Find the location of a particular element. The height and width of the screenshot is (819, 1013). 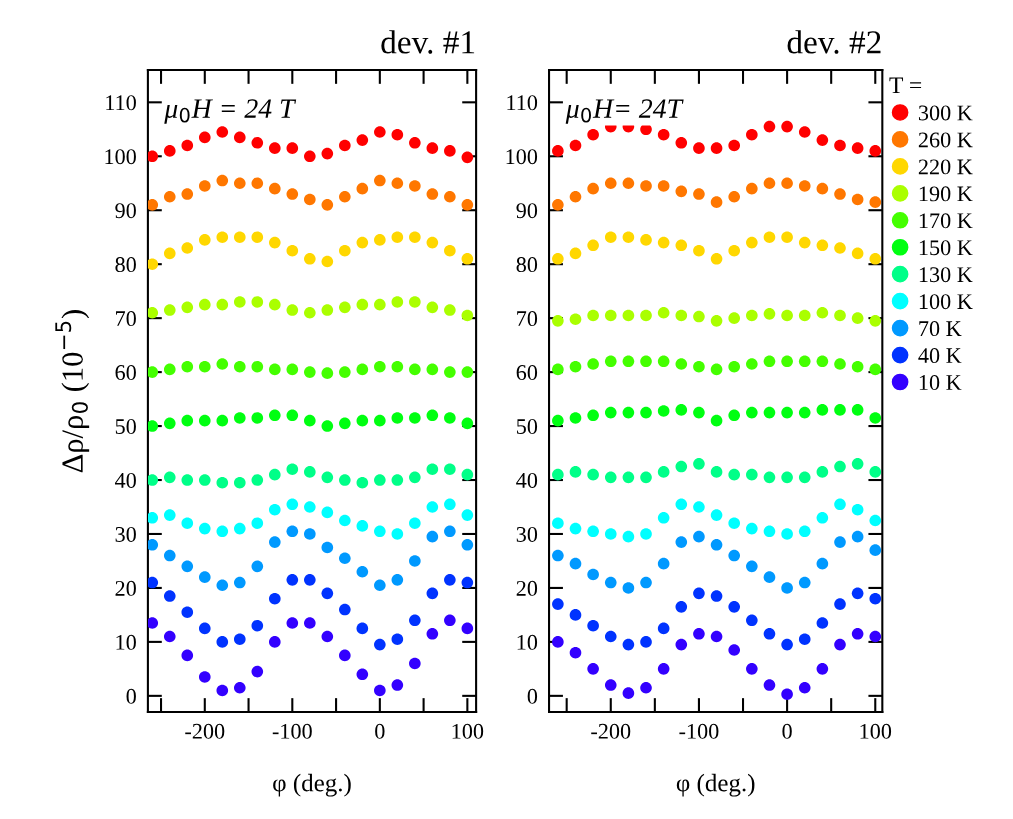

x-tick-label: 0 is located at coordinates (787, 731).